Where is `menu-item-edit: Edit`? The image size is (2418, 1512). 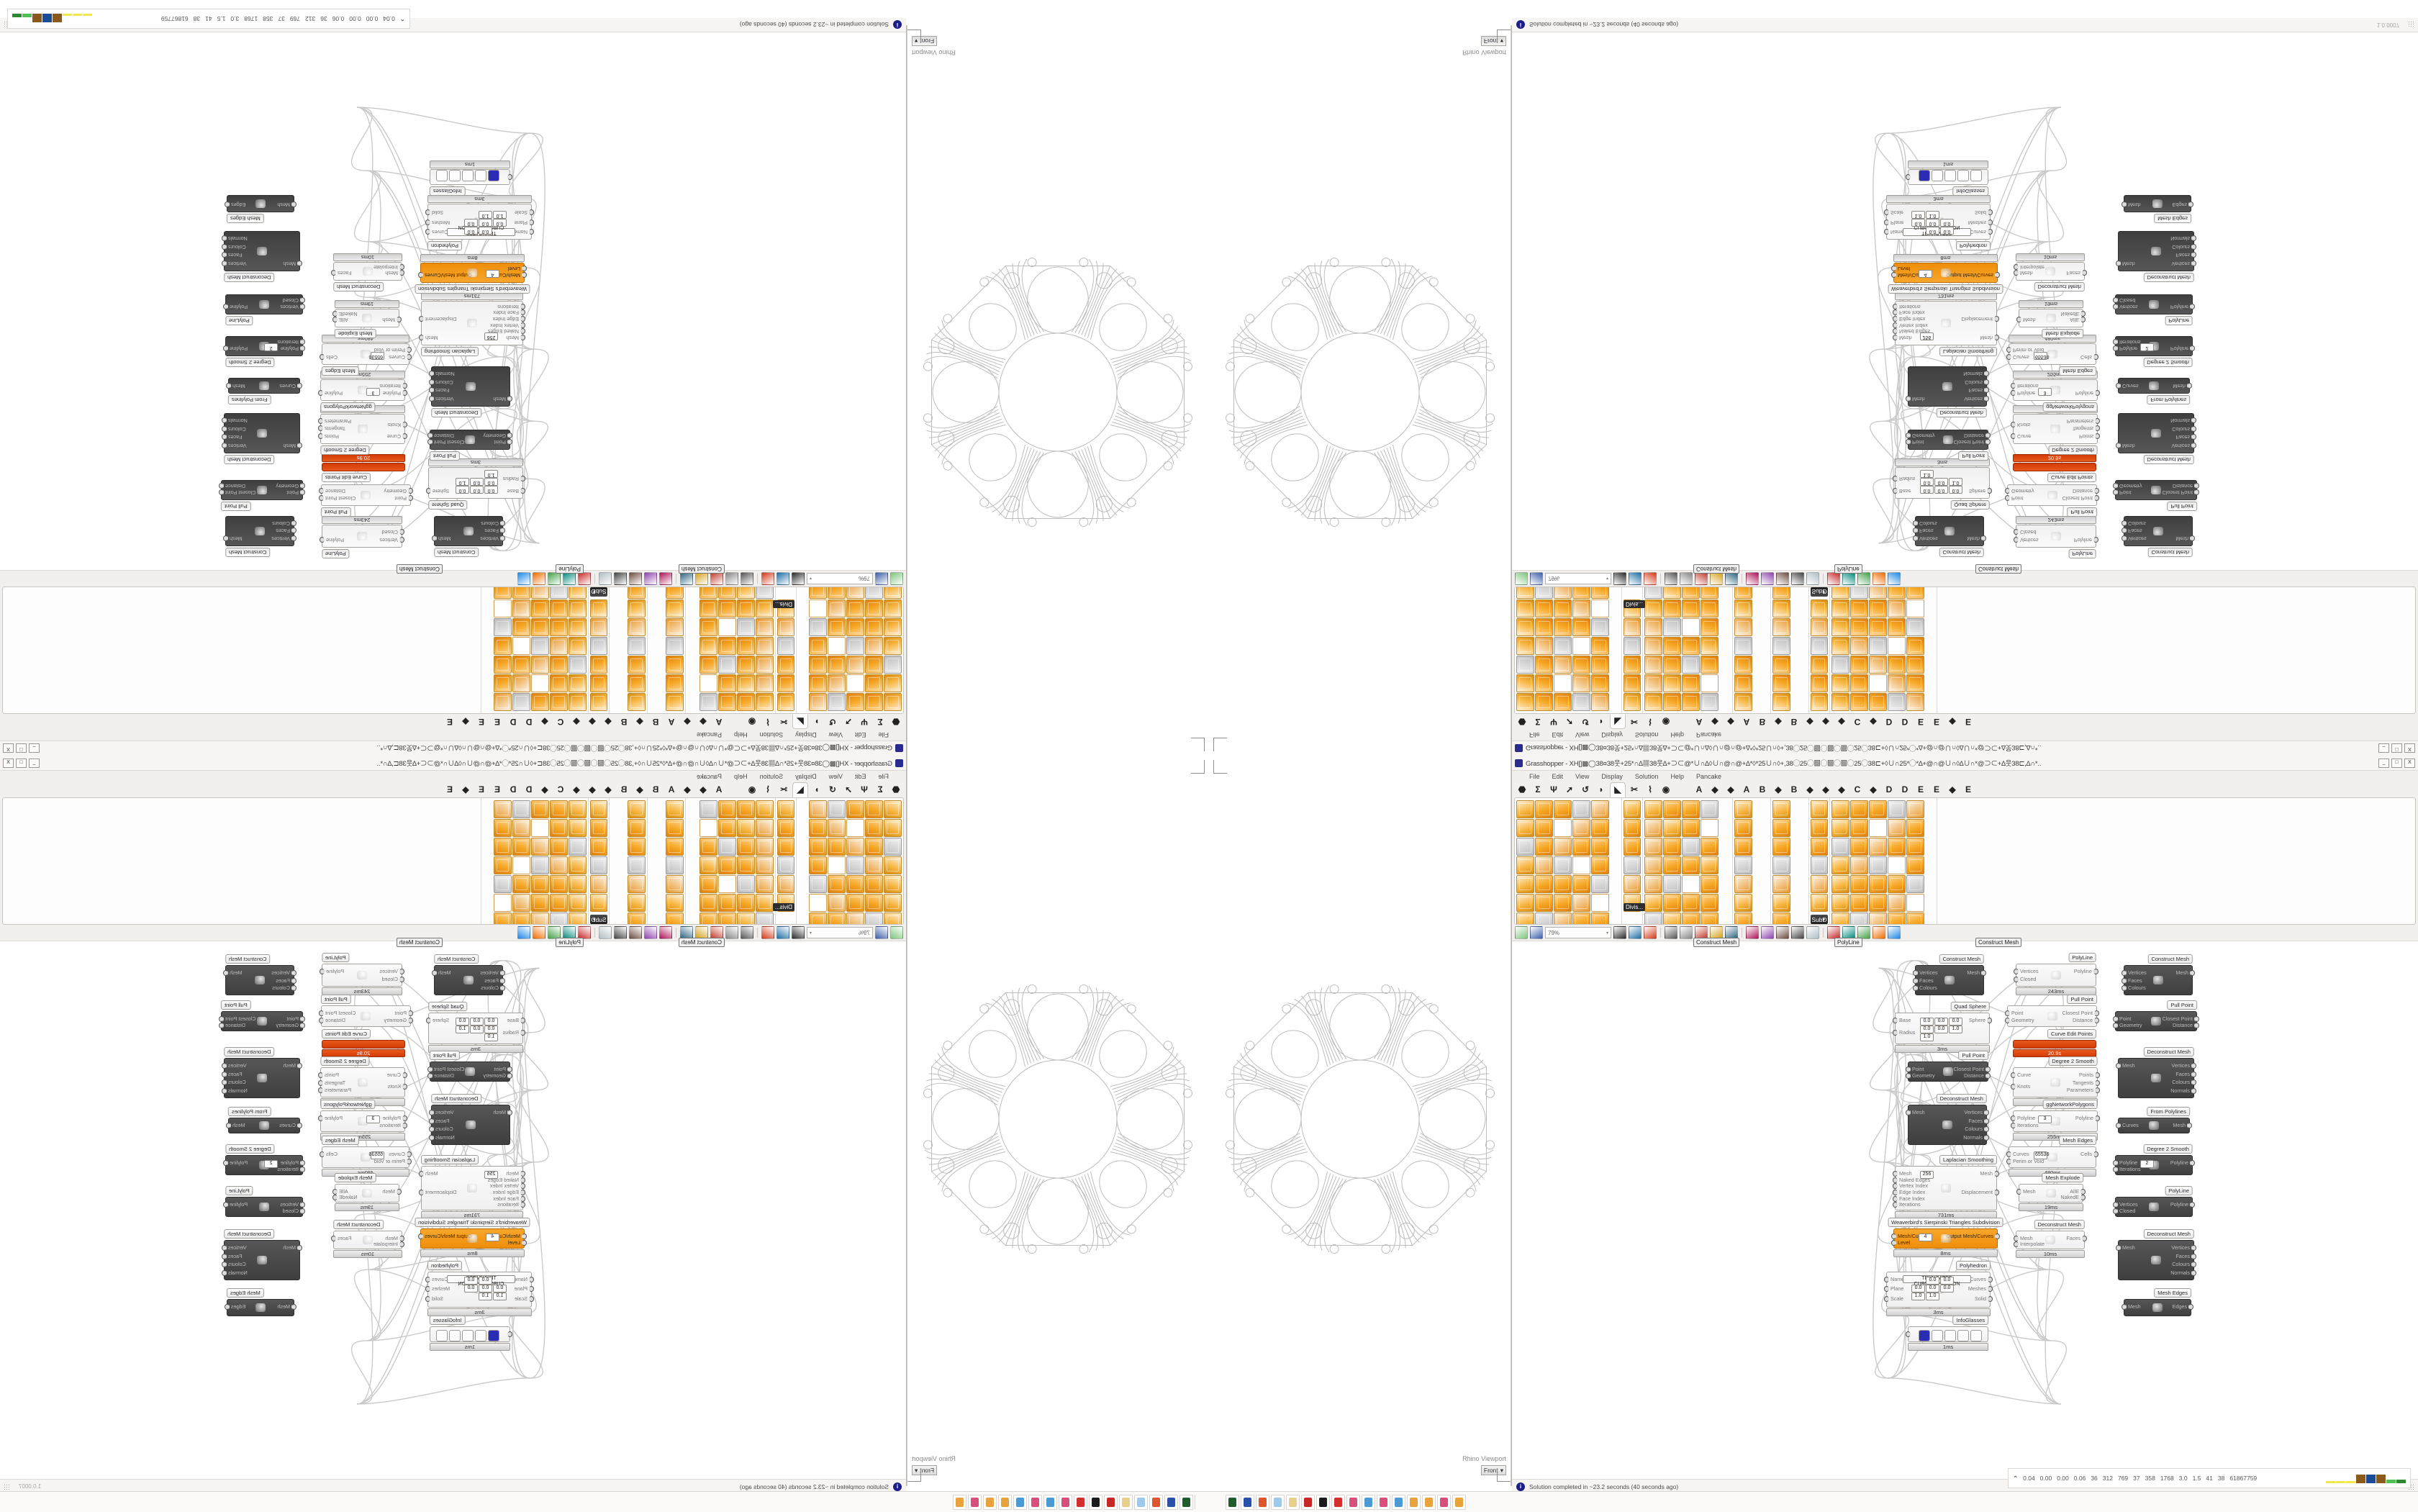
menu-item-edit: Edit is located at coordinates (1558, 776).